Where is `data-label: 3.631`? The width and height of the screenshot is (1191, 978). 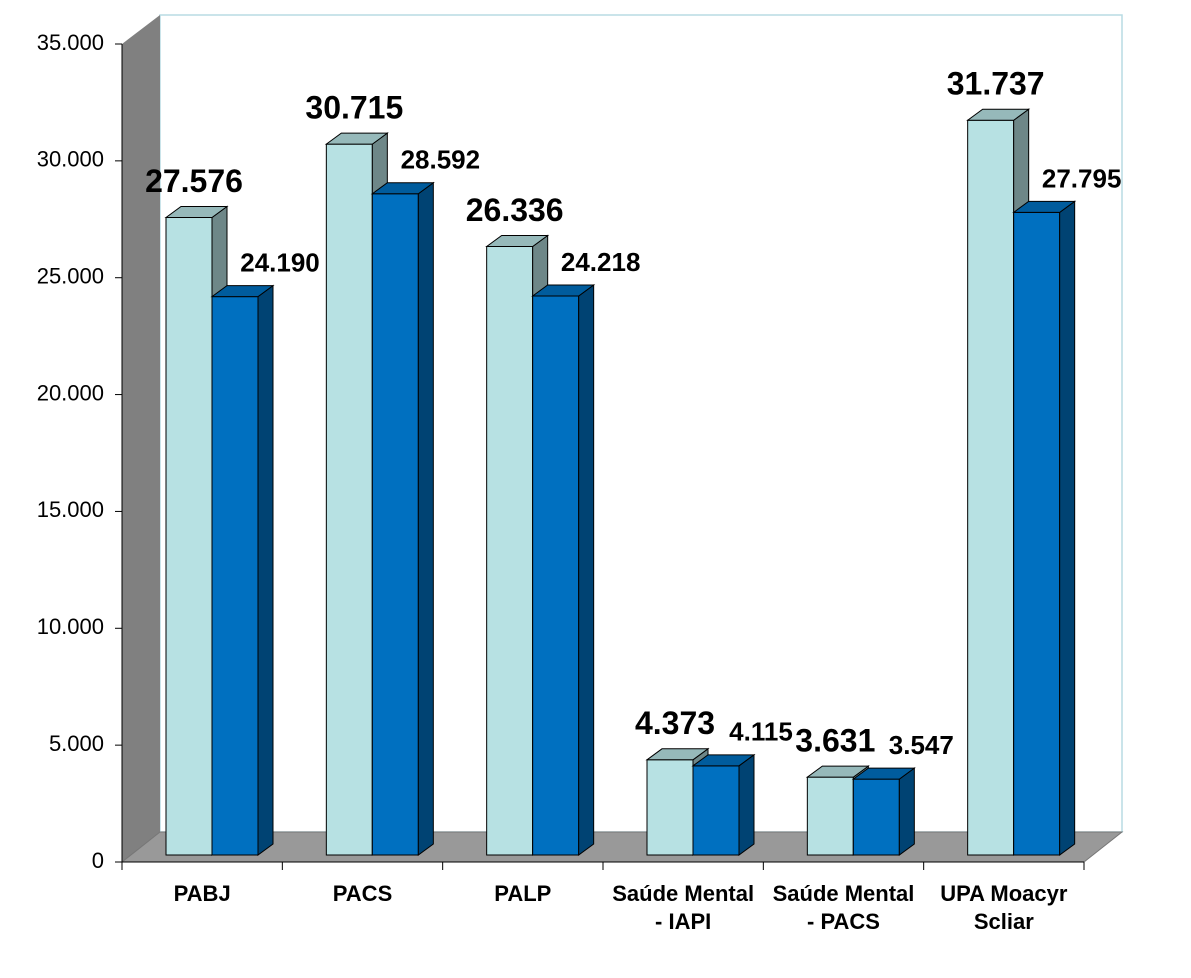 data-label: 3.631 is located at coordinates (835, 741).